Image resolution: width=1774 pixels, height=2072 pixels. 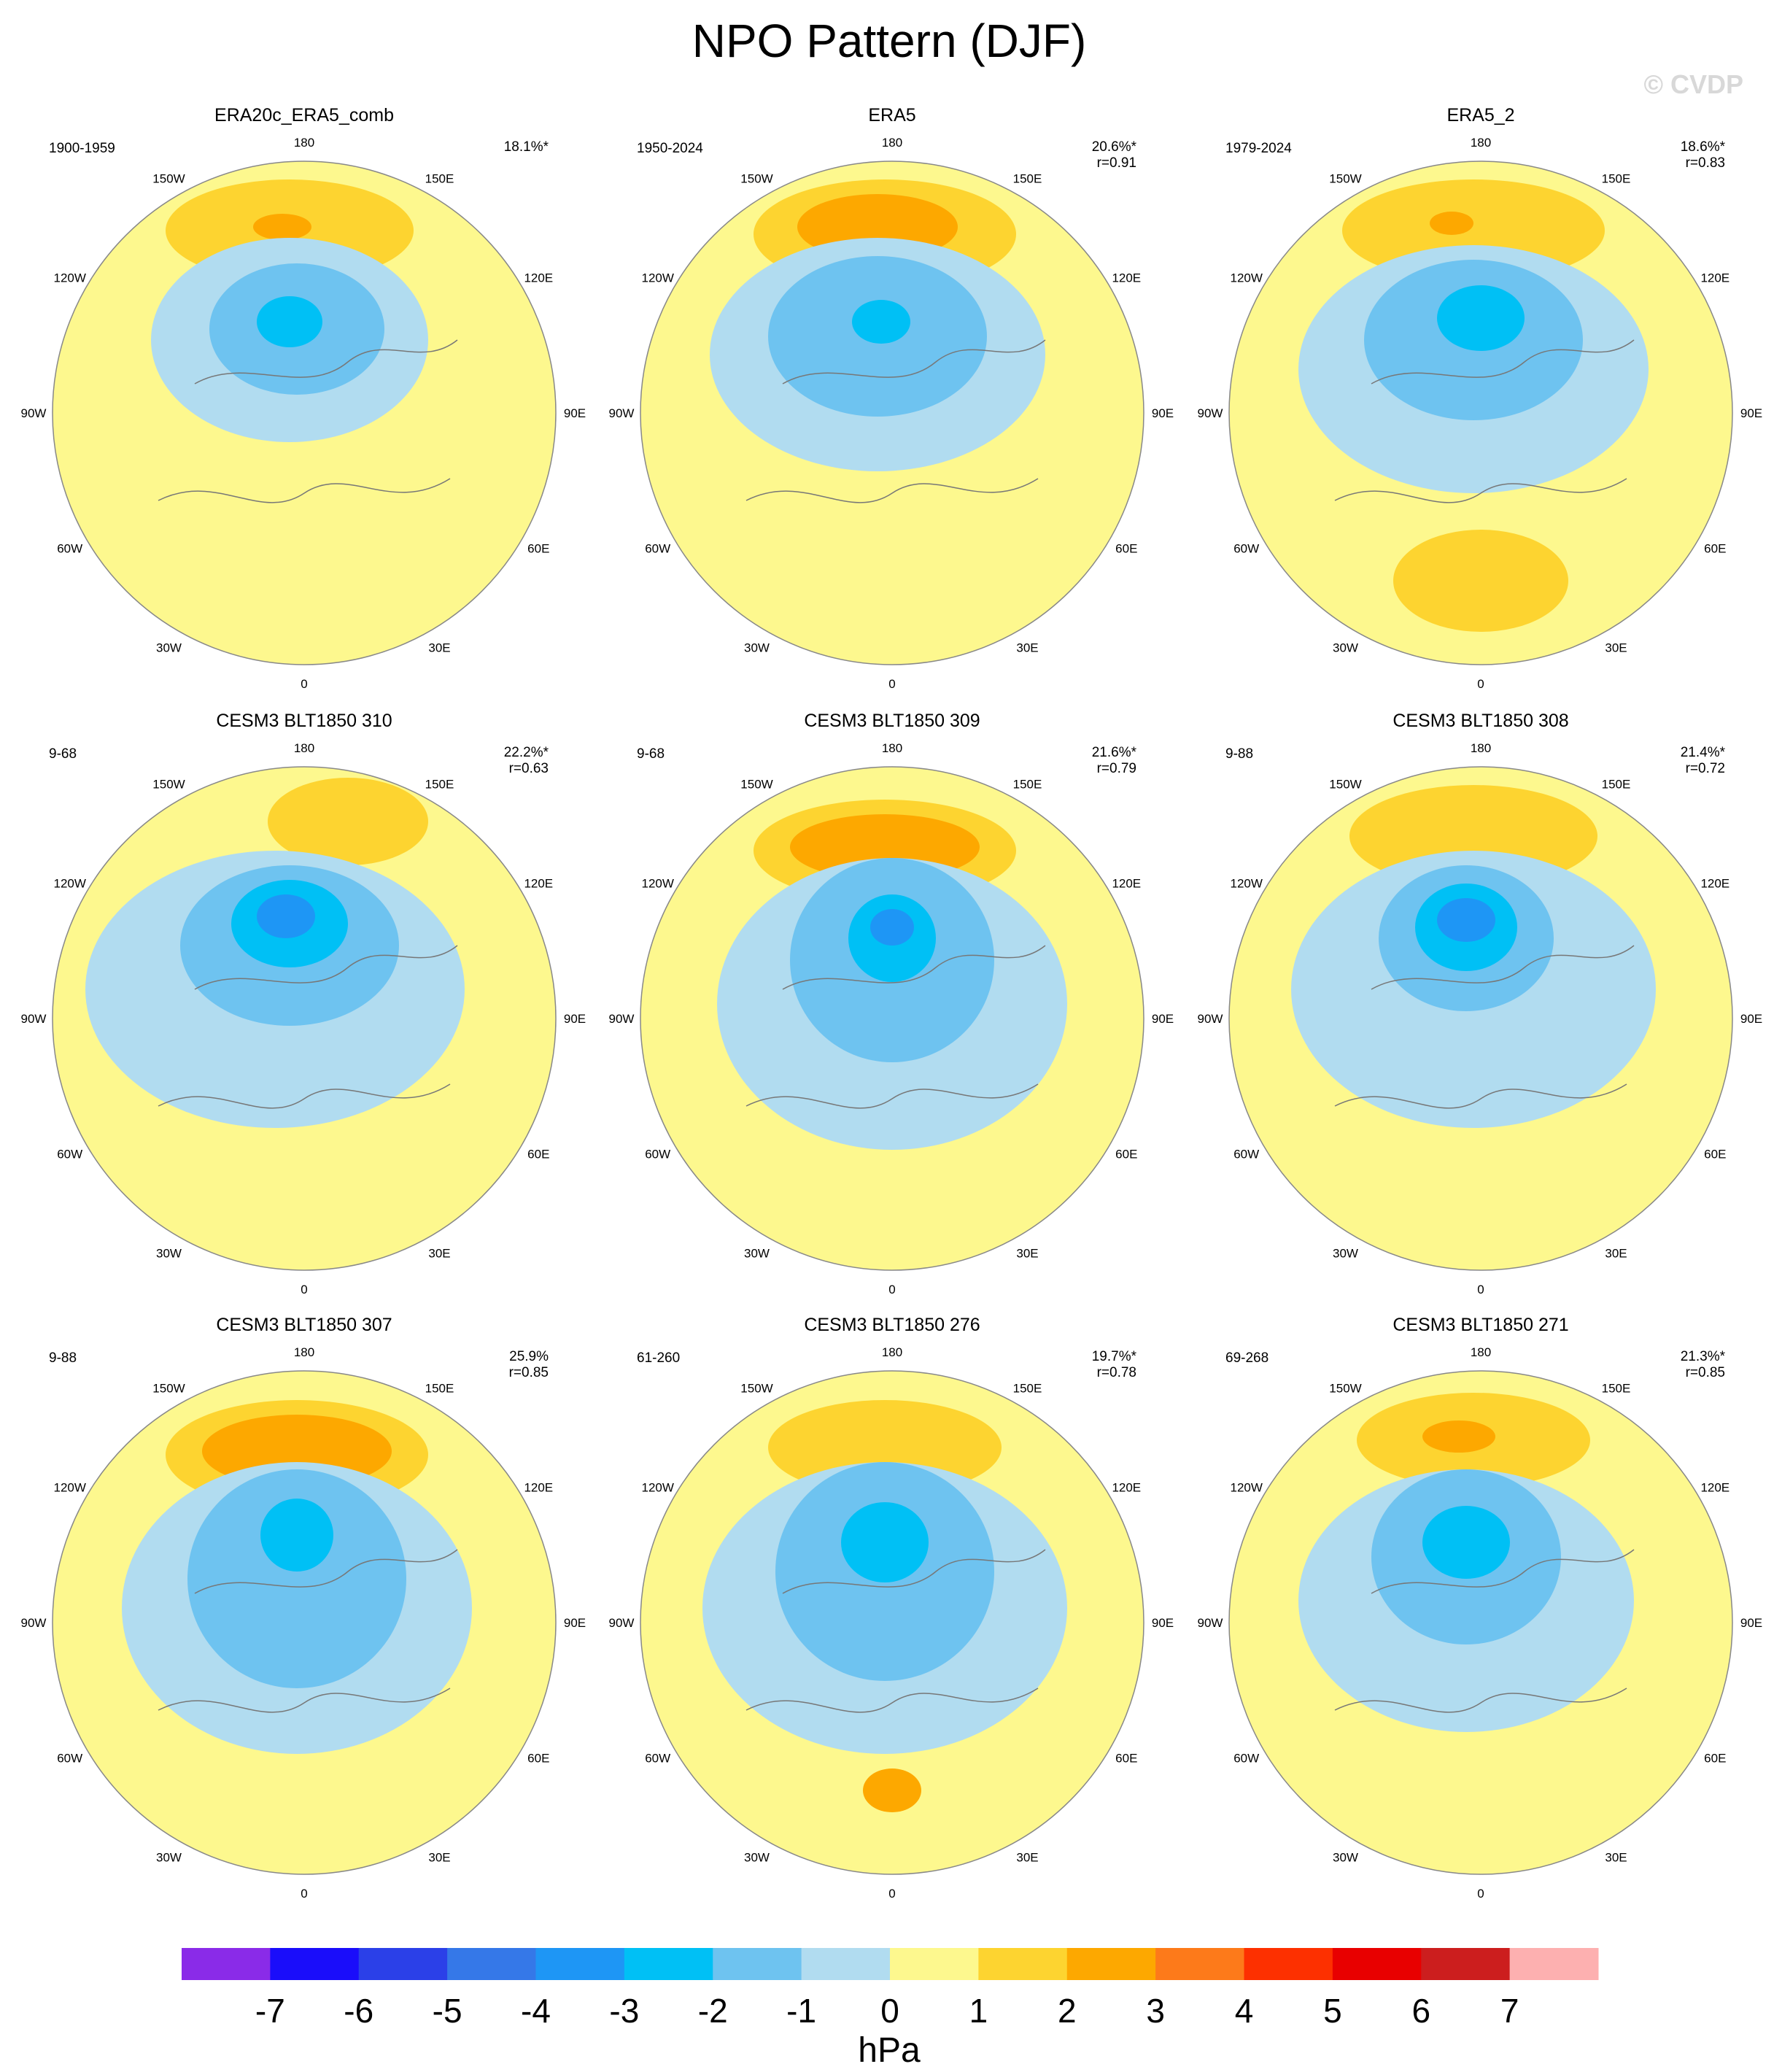 What do you see at coordinates (713, 2011) in the screenshot?
I see `colorbar-tick-label: -2` at bounding box center [713, 2011].